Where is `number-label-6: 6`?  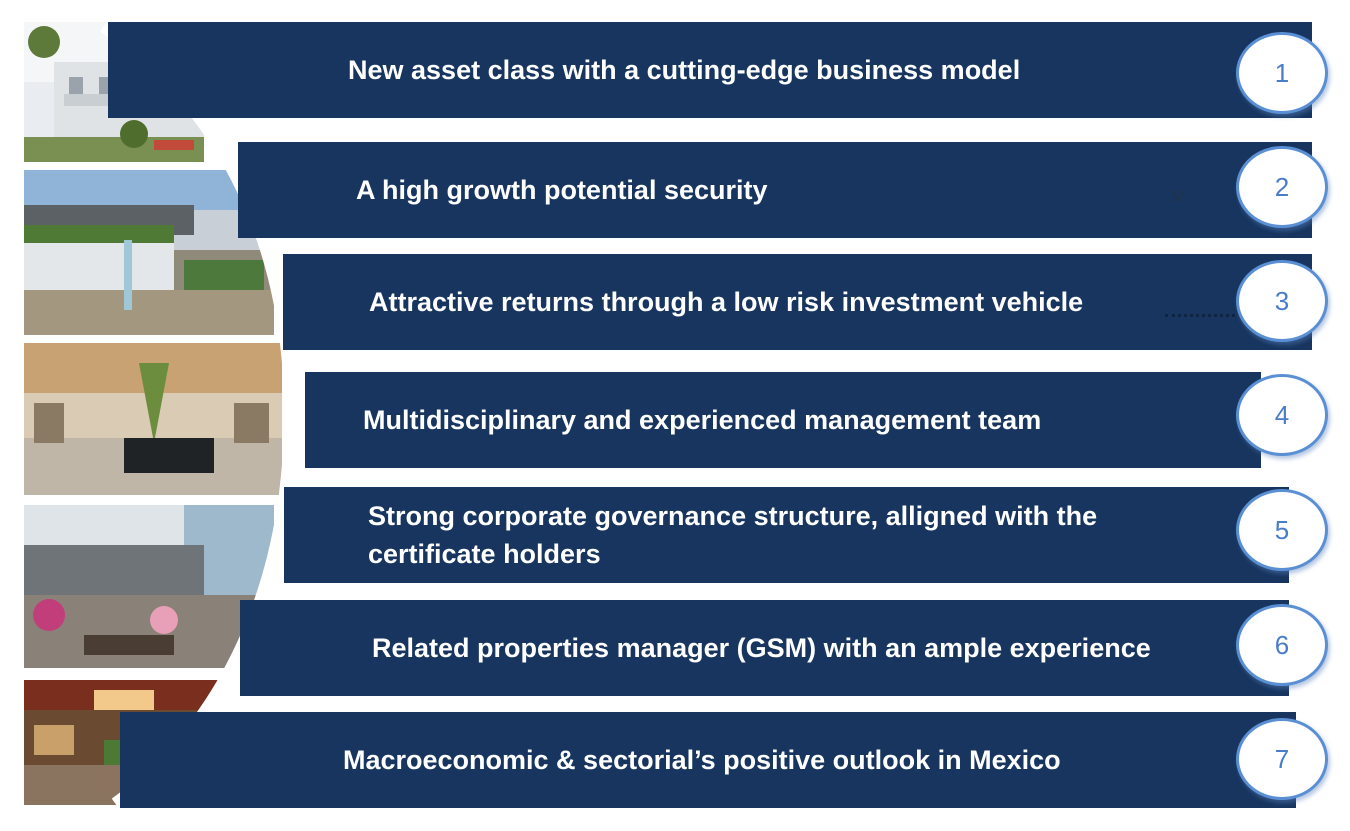
number-label-6: 6 is located at coordinates (1282, 644).